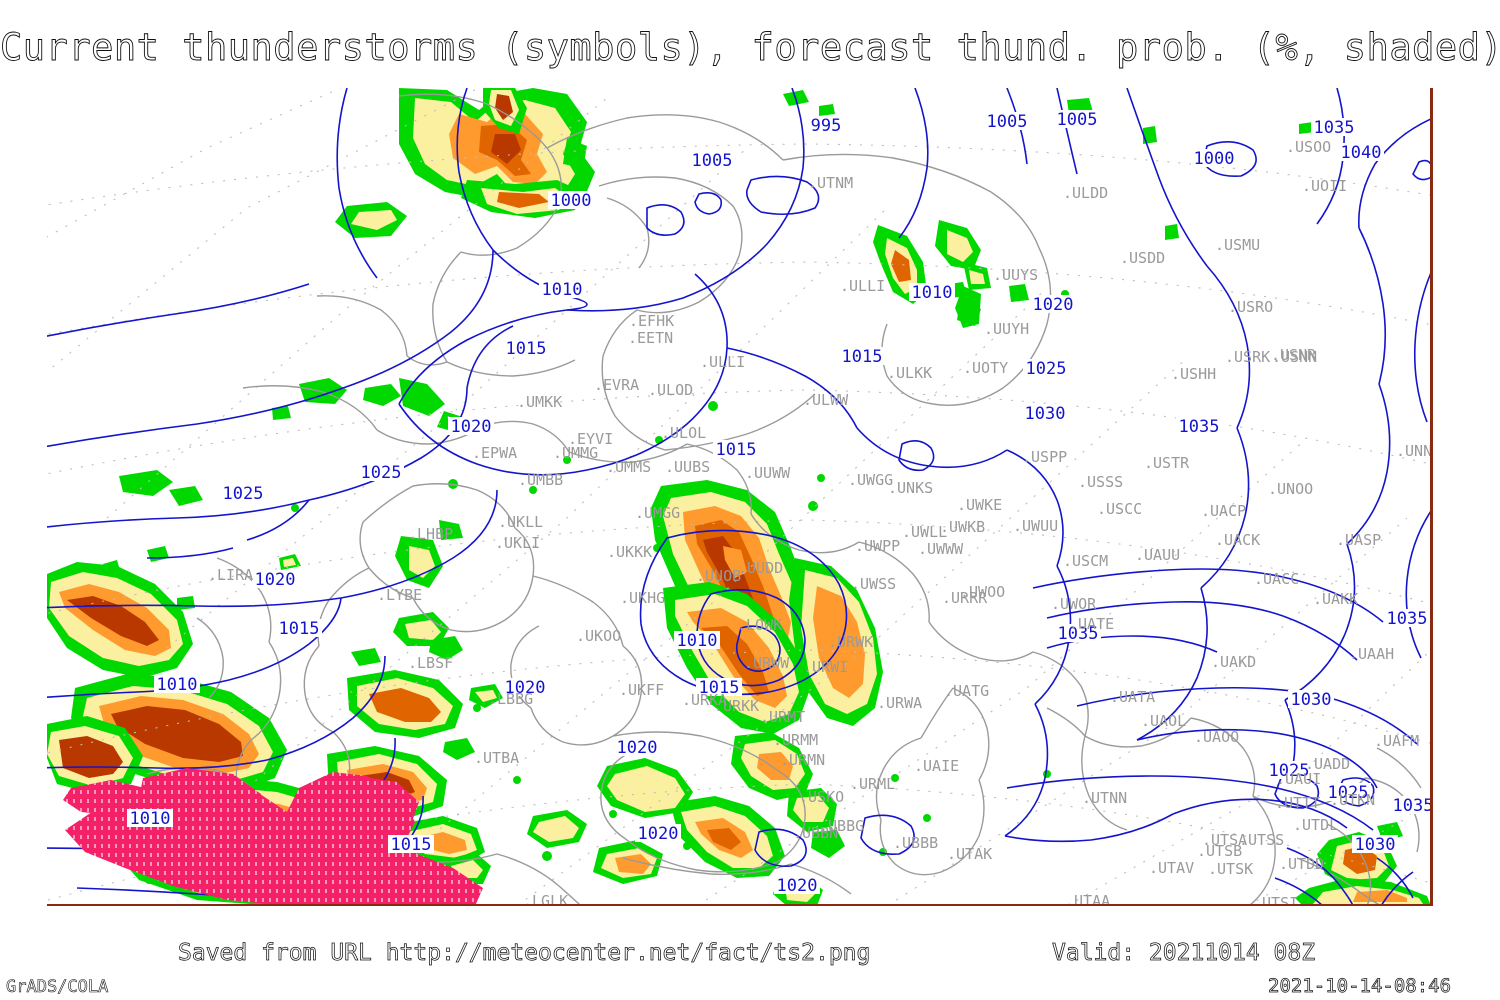 Image resolution: width=1500 pixels, height=1000 pixels. What do you see at coordinates (924, 532) in the screenshot?
I see `station-label: .UWLL` at bounding box center [924, 532].